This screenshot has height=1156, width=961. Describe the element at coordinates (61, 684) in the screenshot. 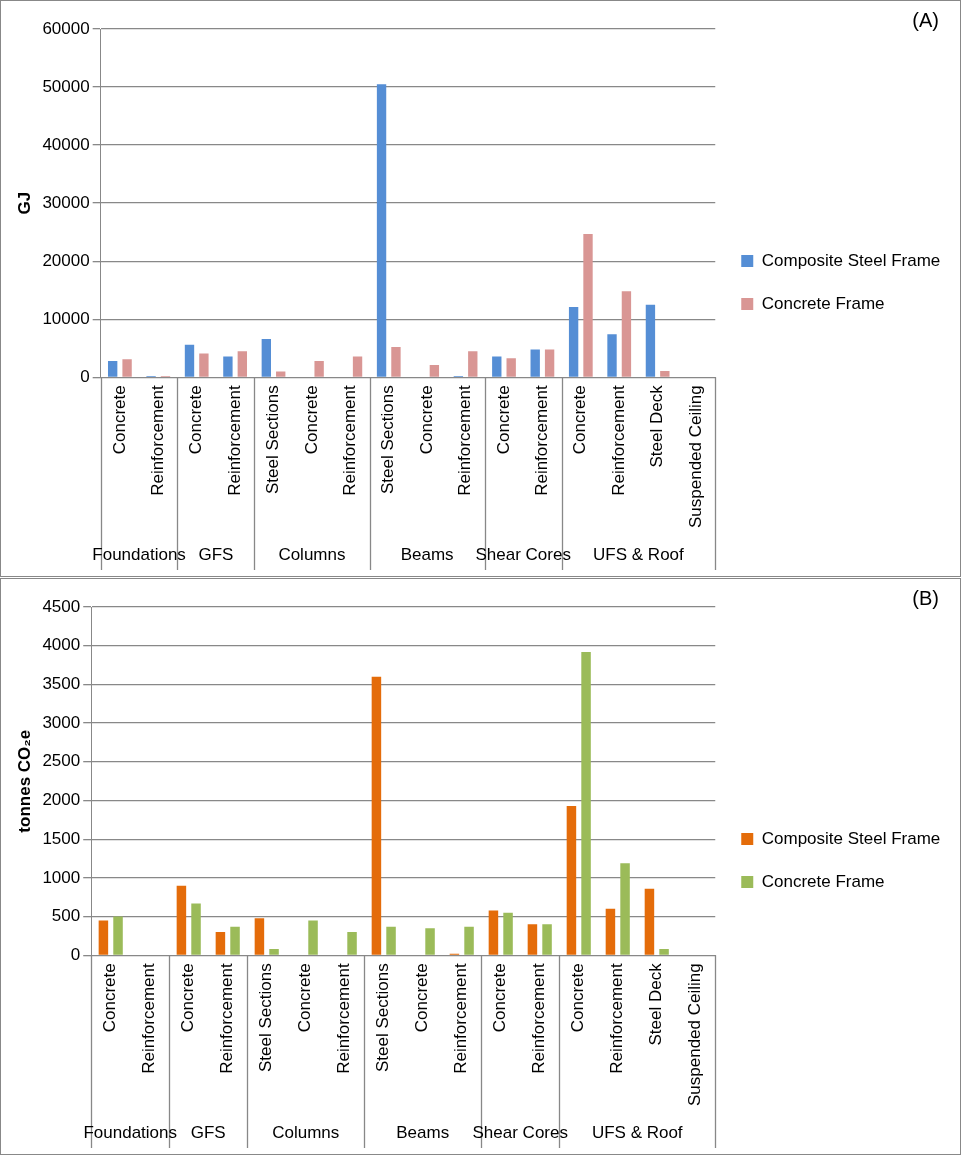

I see `y-tick-label: 3500` at that location.